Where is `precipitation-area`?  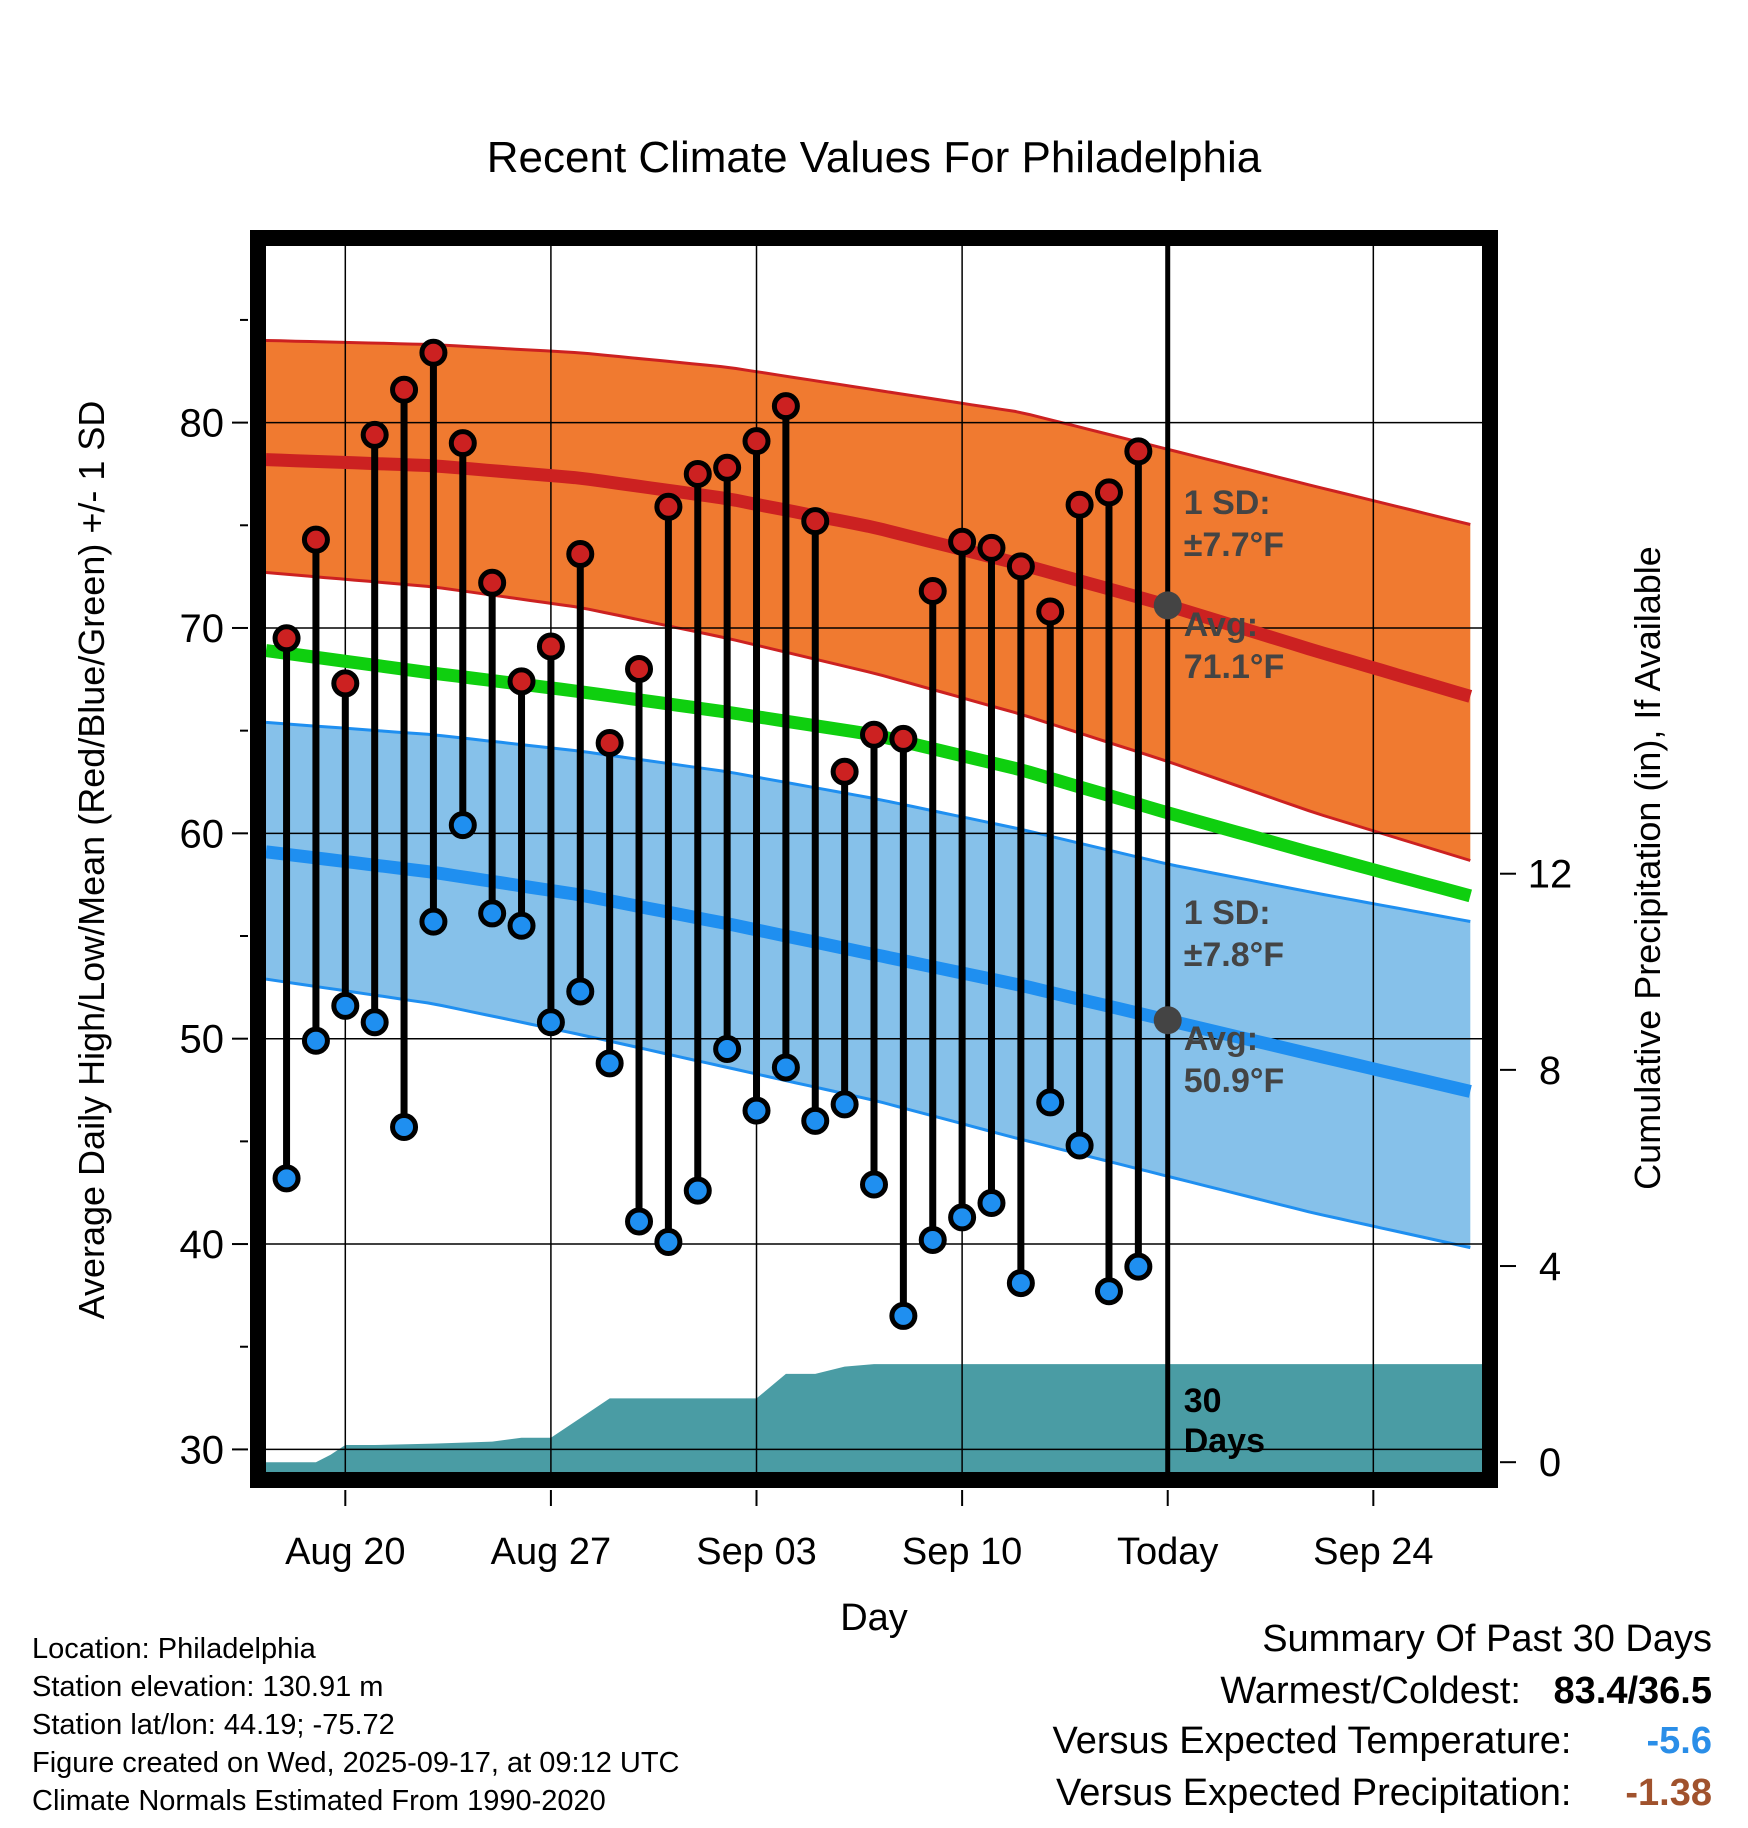 precipitation-area is located at coordinates (874, 1418).